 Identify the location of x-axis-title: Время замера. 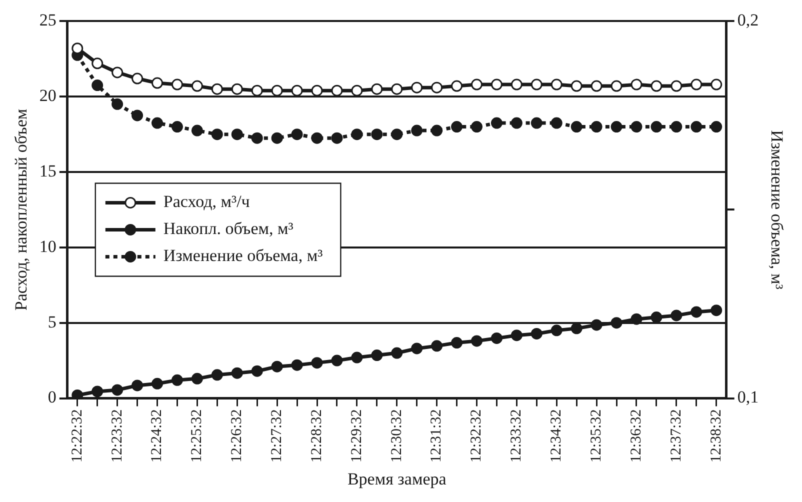
(397, 478).